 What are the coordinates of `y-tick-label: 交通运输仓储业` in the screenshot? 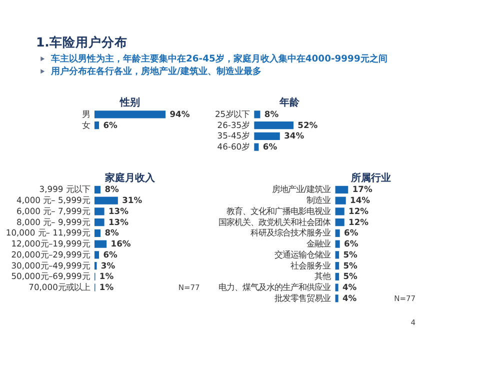 It's located at (302, 254).